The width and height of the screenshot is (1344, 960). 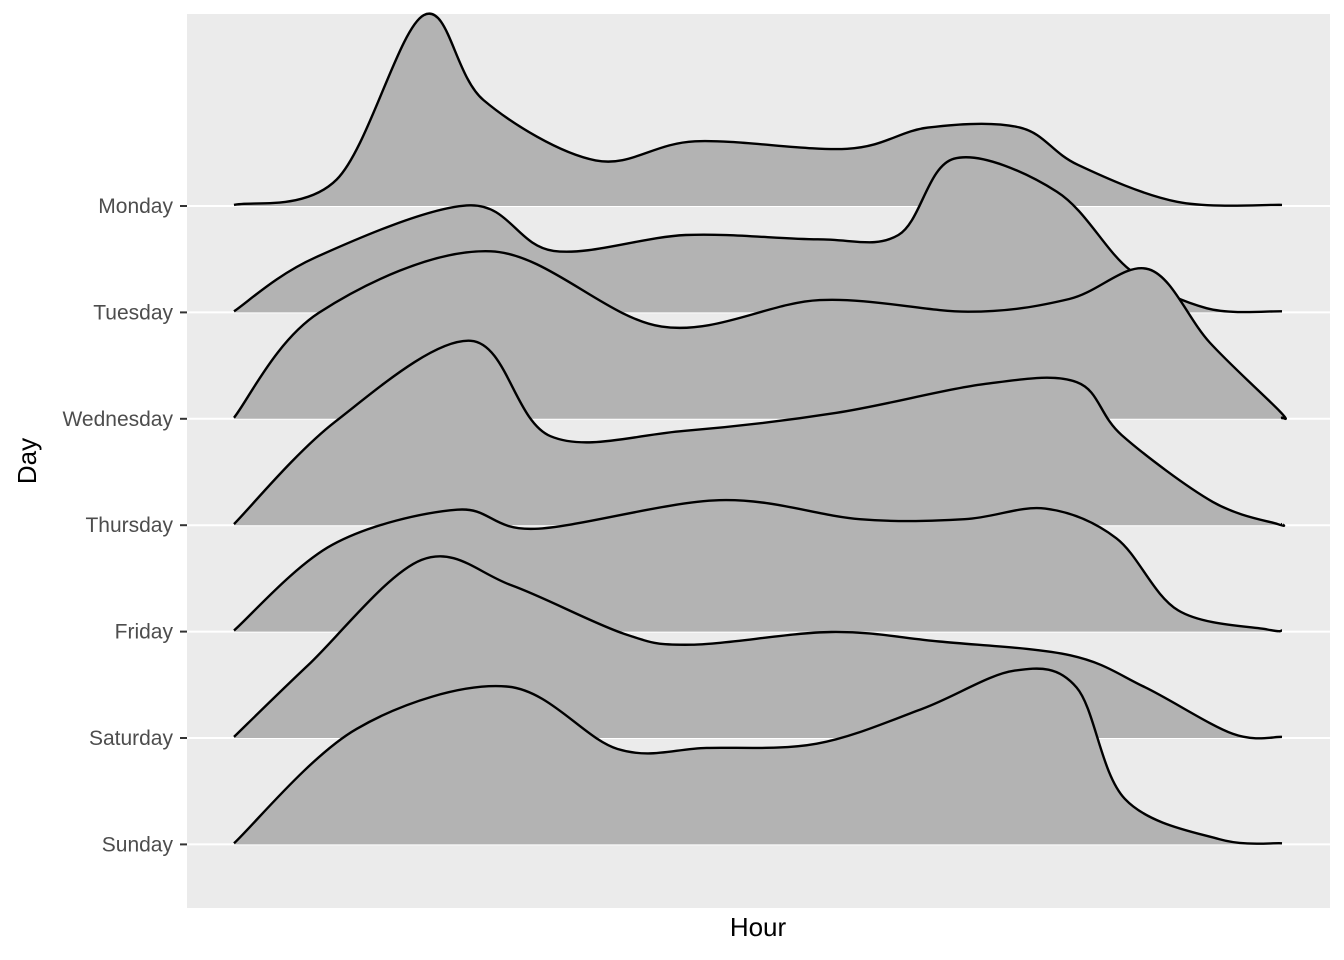 What do you see at coordinates (760, 335) in the screenshot?
I see `ridge-line-wednesday` at bounding box center [760, 335].